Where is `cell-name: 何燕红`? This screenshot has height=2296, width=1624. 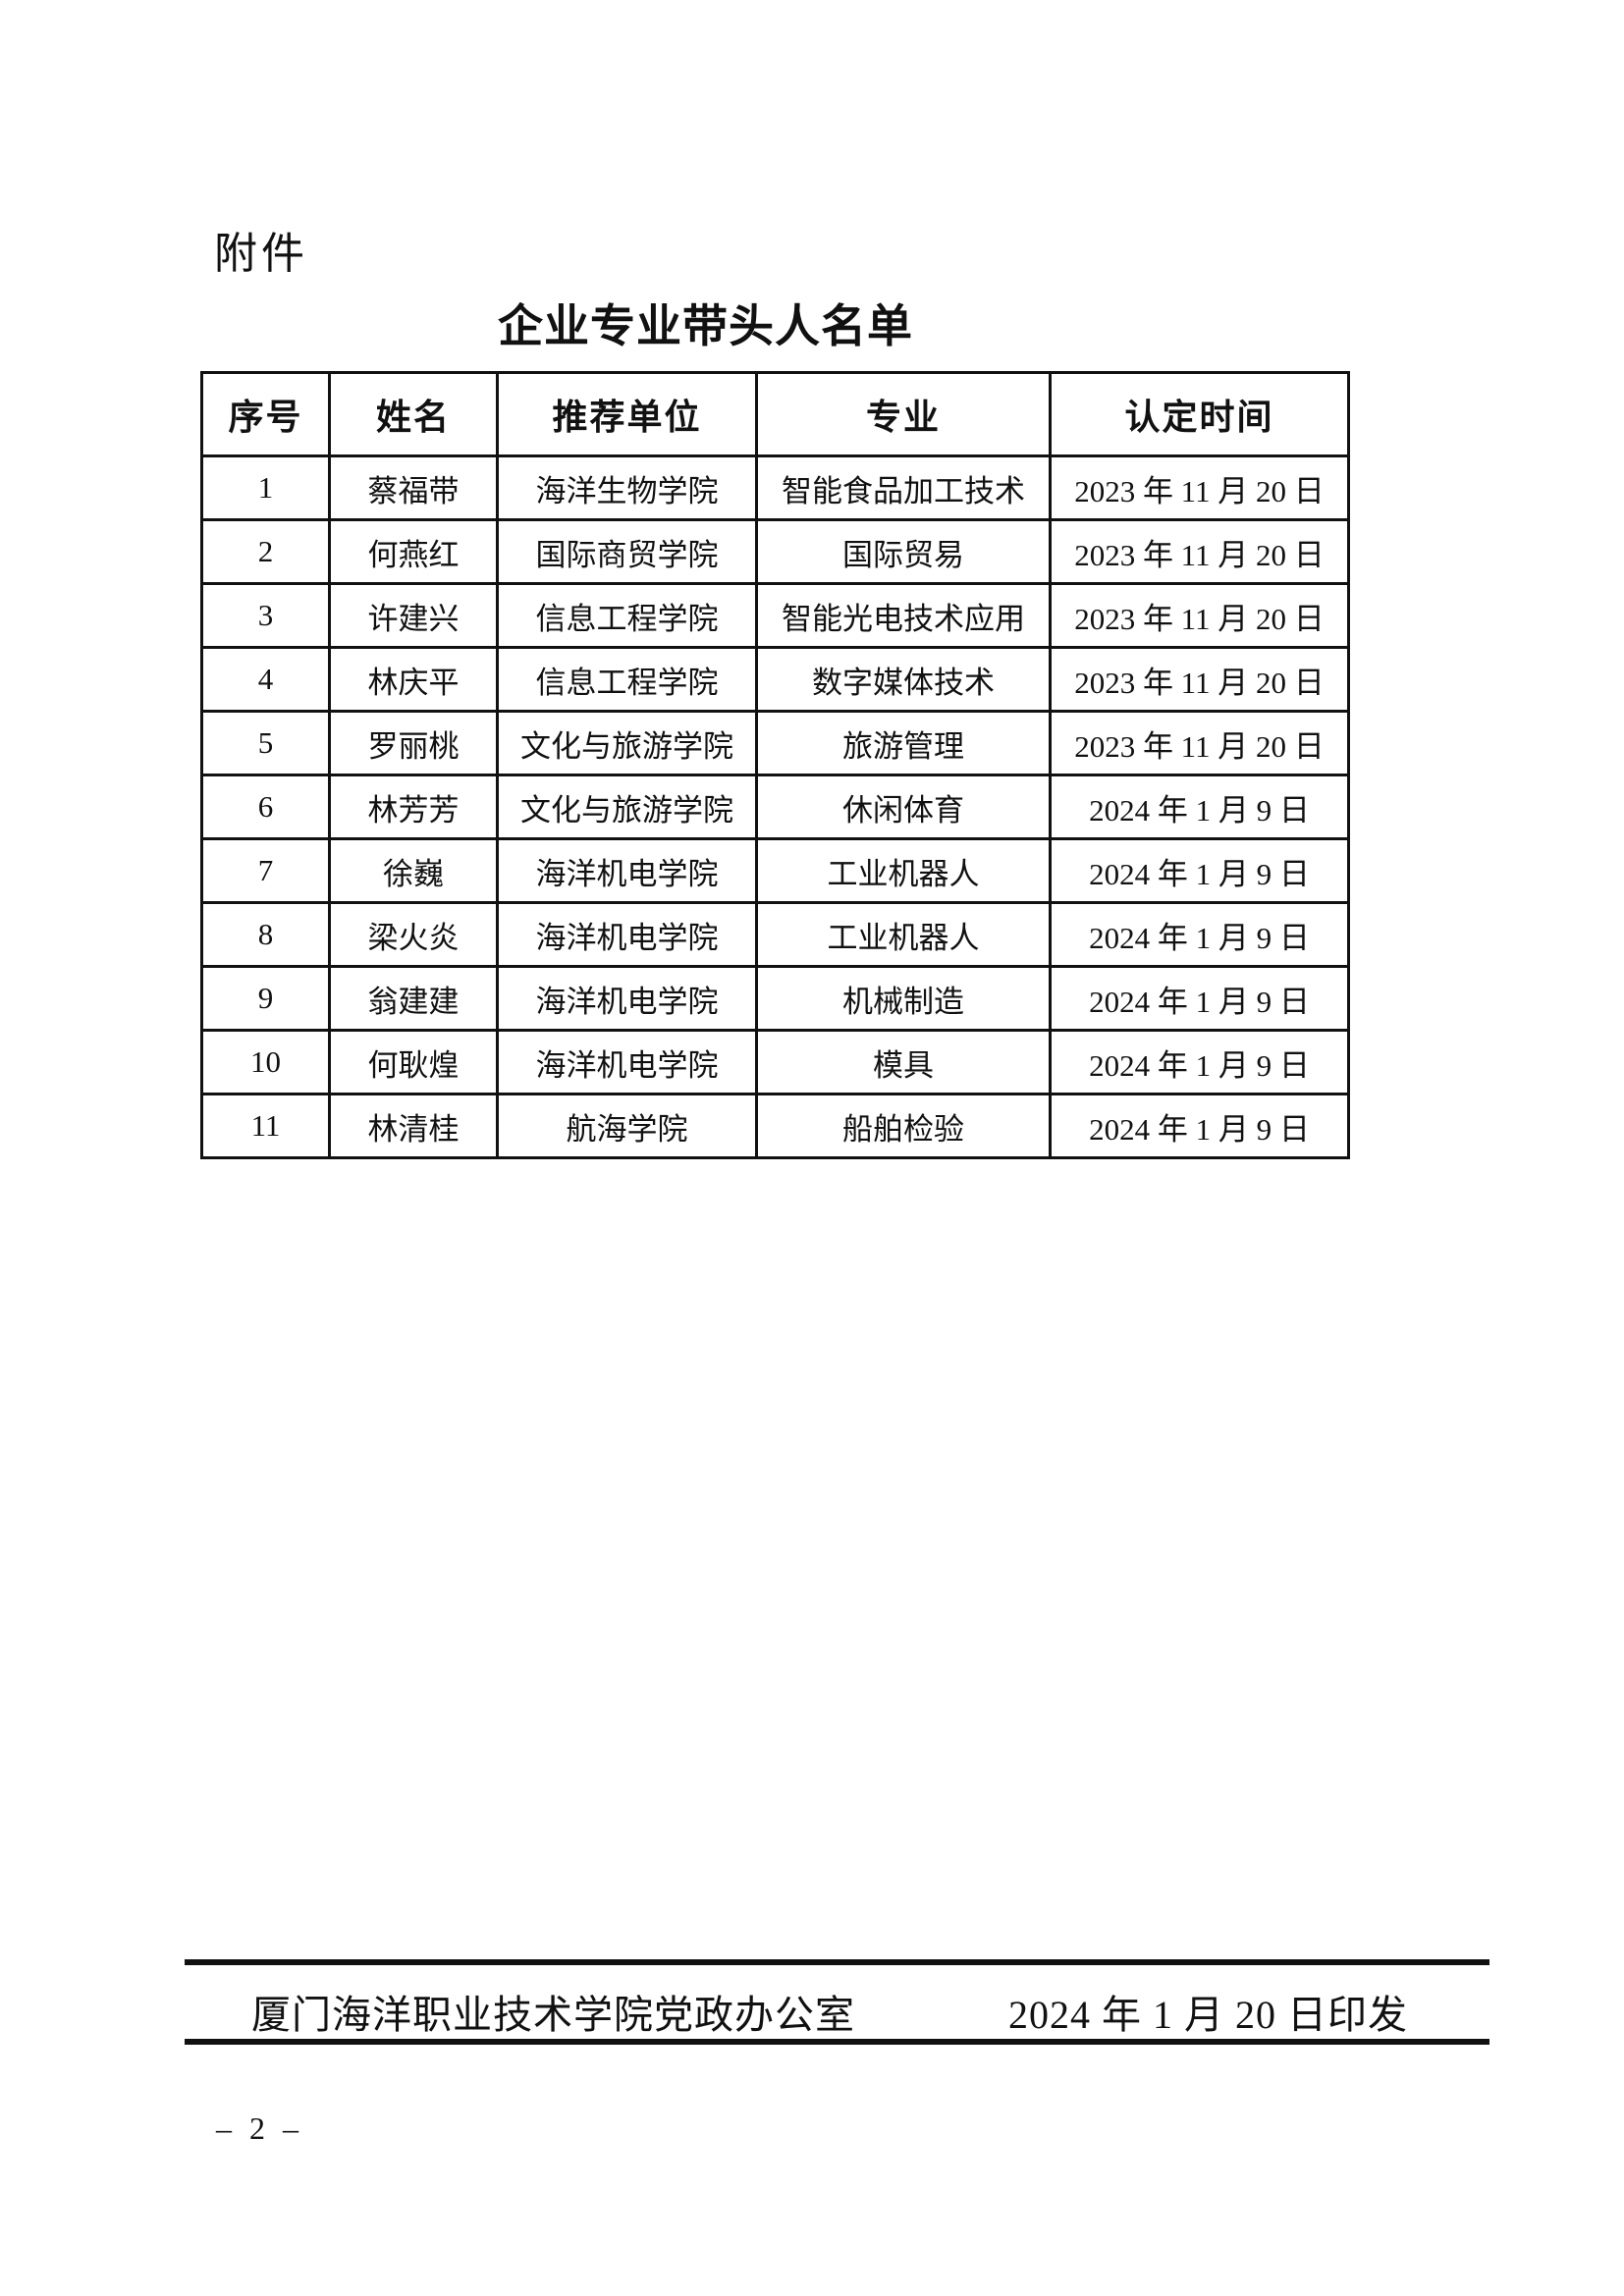 cell-name: 何燕红 is located at coordinates (413, 551).